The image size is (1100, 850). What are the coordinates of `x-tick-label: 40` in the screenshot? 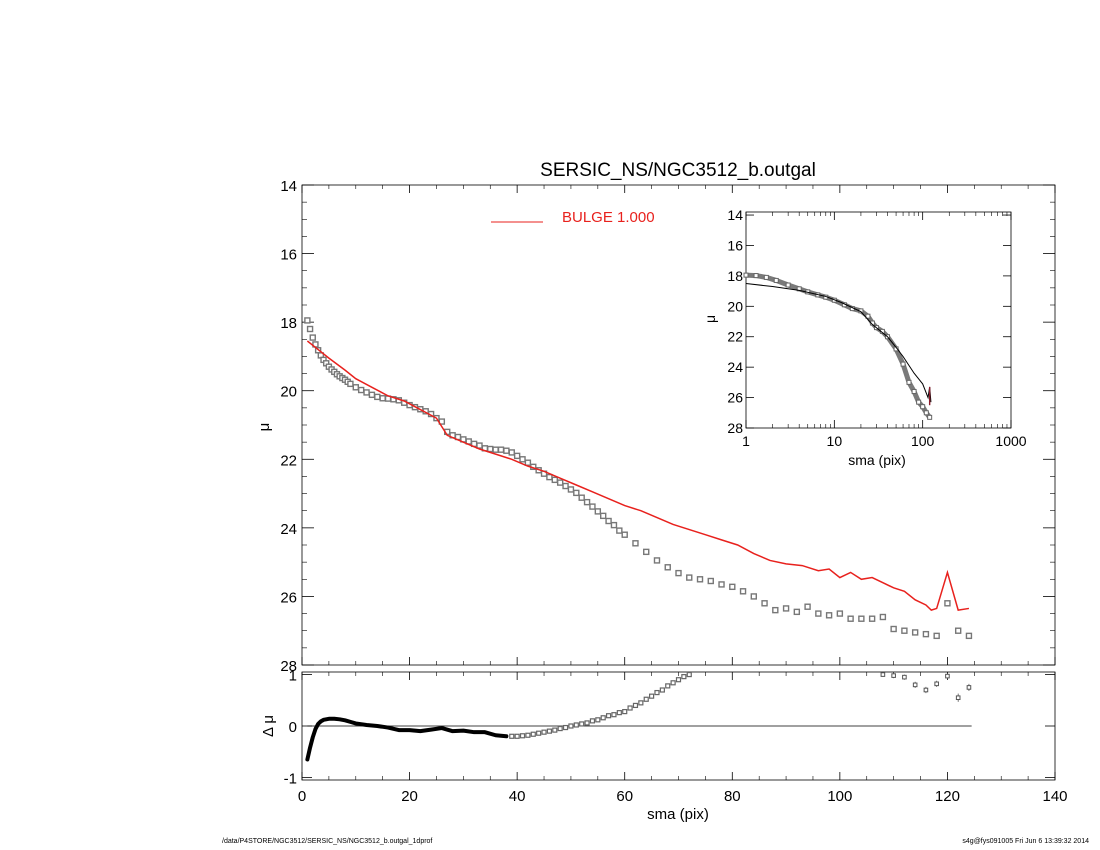 It's located at (517, 796).